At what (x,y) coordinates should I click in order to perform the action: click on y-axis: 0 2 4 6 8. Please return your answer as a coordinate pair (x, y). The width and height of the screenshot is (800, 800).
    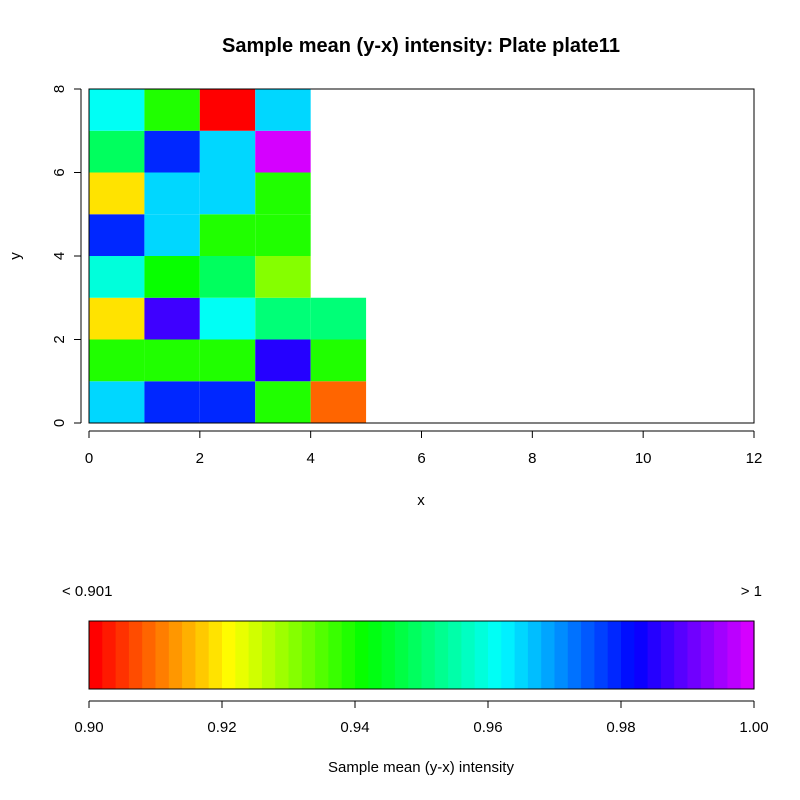
    Looking at the image, I should click on (66, 256).